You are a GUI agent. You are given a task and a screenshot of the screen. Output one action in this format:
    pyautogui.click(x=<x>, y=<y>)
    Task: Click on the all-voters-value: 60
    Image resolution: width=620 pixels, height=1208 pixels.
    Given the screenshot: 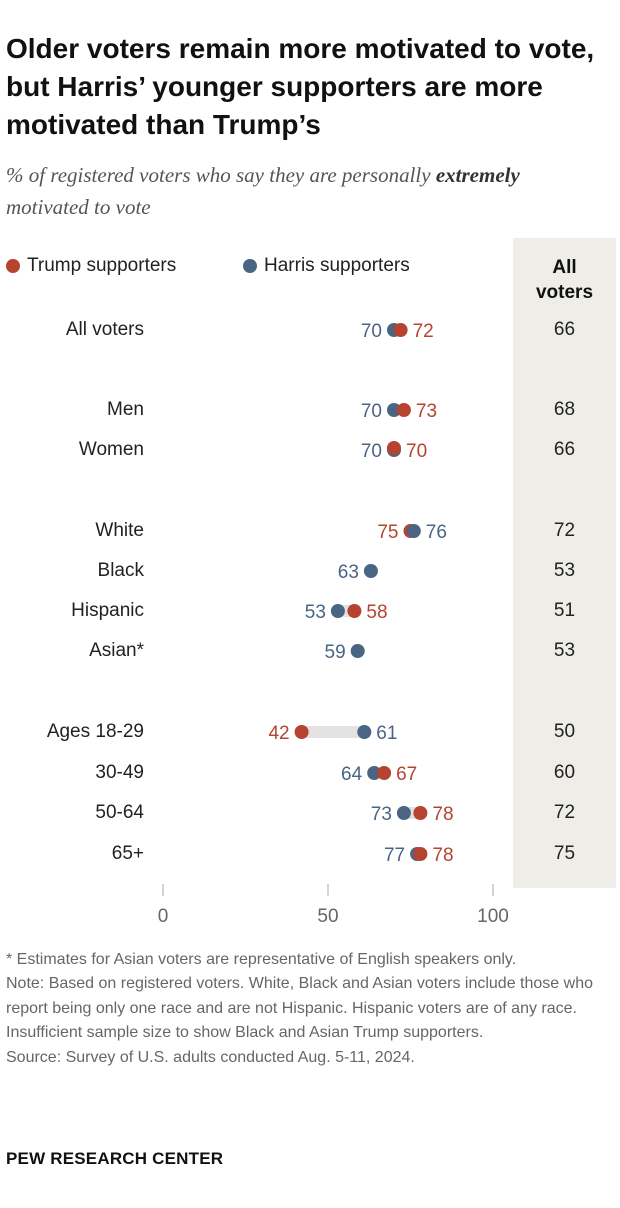 What is the action you would take?
    pyautogui.click(x=564, y=772)
    